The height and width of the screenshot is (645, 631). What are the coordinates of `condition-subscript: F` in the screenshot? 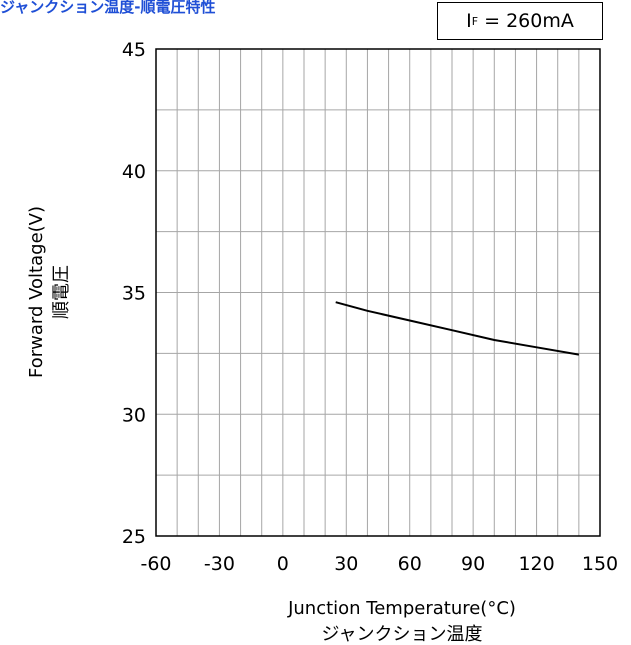 It's located at (475, 21).